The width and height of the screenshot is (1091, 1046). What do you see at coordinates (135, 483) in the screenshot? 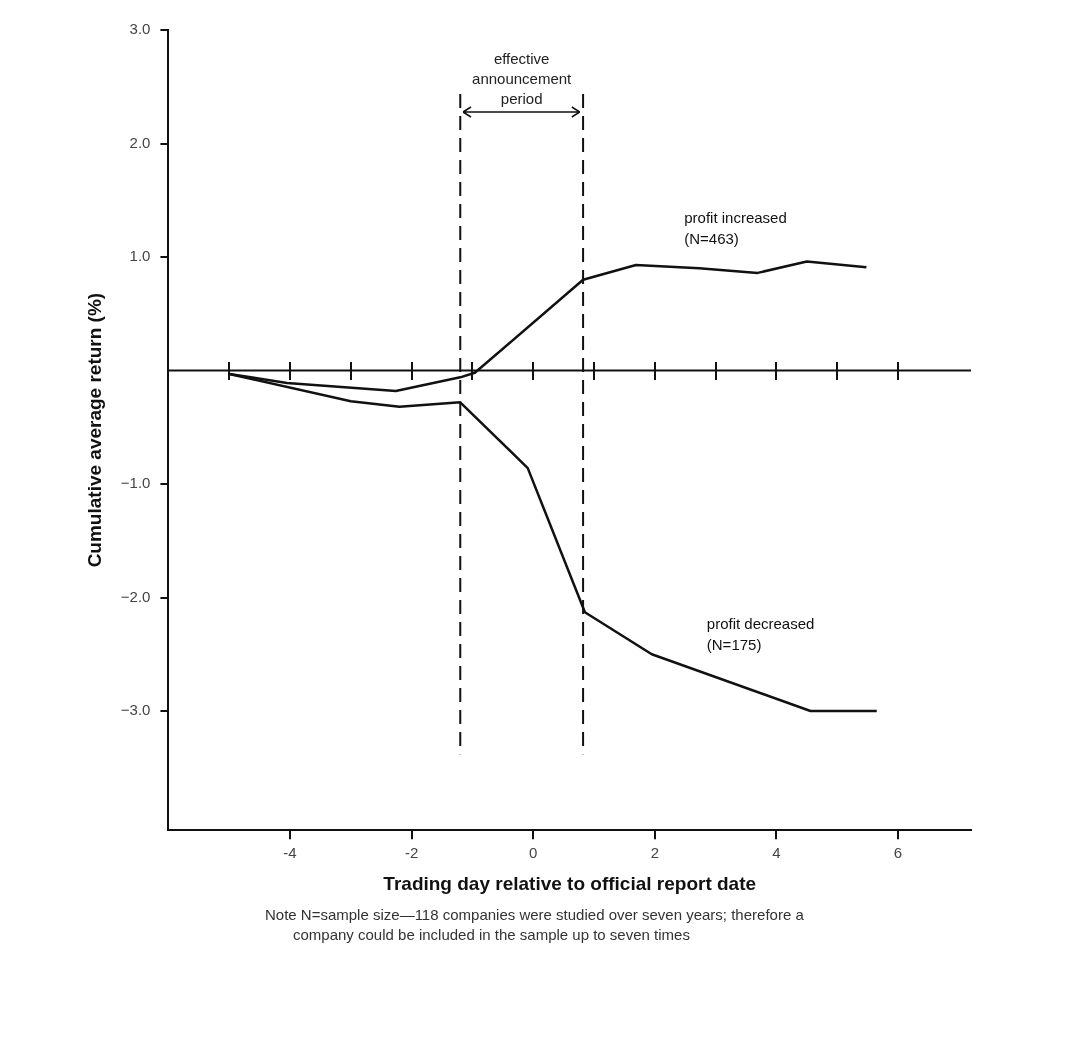
I see `y-tick-label: −1.0` at bounding box center [135, 483].